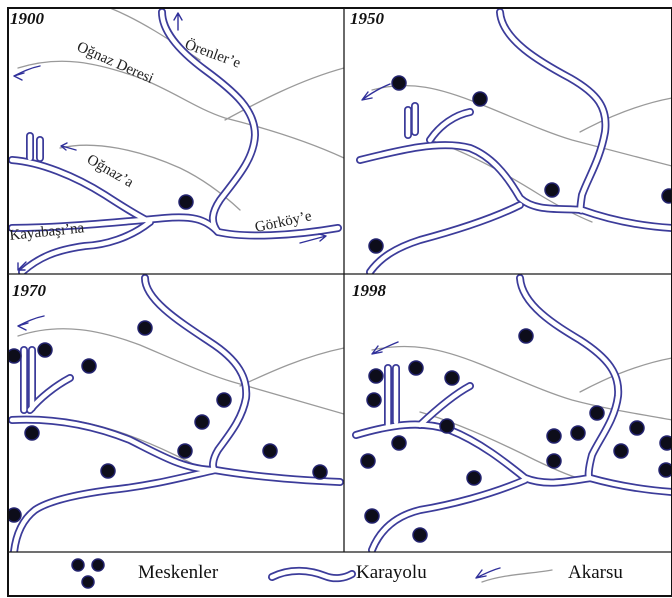 The width and height of the screenshot is (672, 598). I want to click on year-label-1998: 1998, so click(369, 290).